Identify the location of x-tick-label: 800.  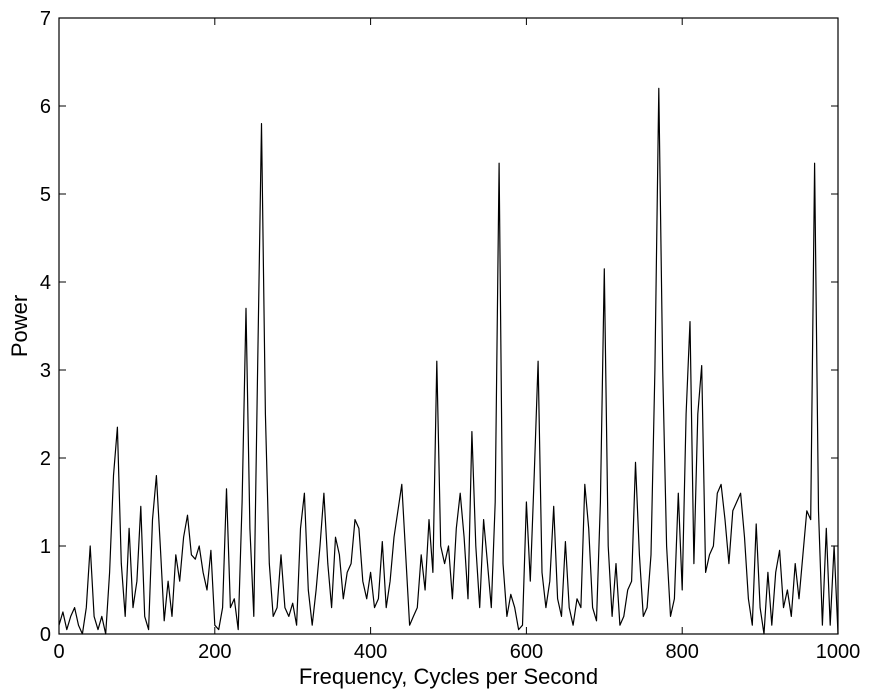
(682, 652).